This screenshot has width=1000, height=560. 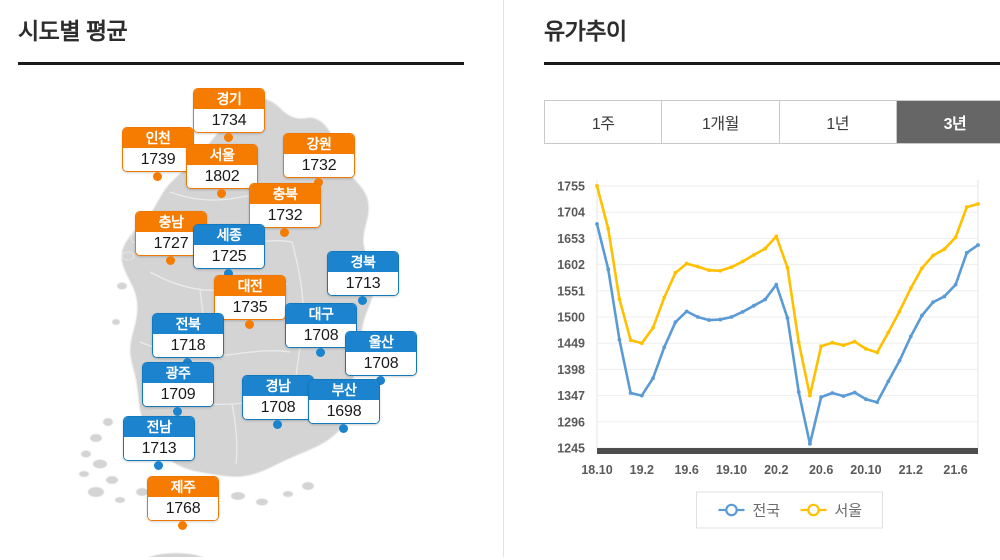 What do you see at coordinates (721, 122) in the screenshot?
I see `tab-1month: 1개월` at bounding box center [721, 122].